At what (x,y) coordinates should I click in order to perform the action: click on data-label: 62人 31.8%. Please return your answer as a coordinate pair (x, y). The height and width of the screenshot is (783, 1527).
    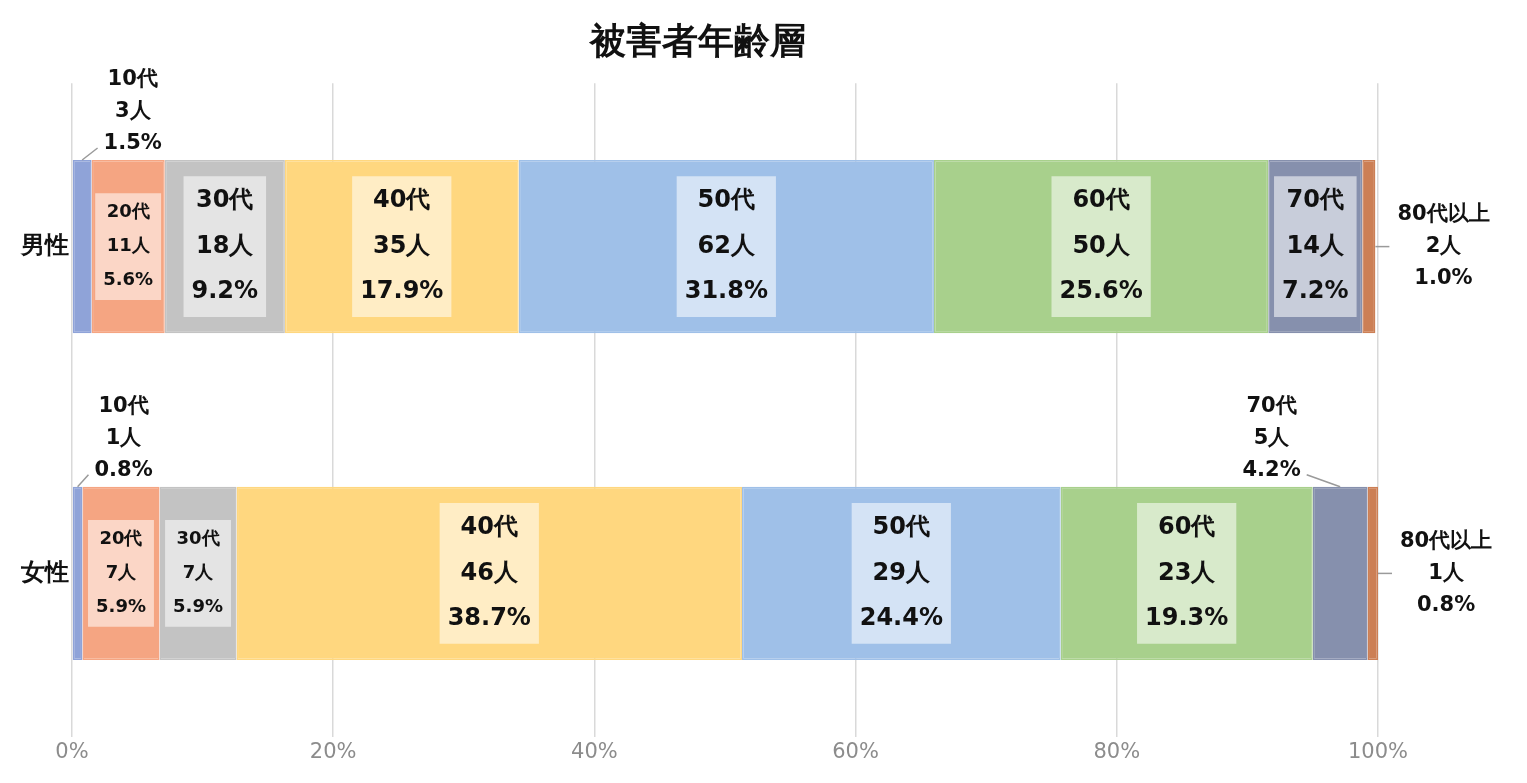
    Looking at the image, I should click on (726, 267).